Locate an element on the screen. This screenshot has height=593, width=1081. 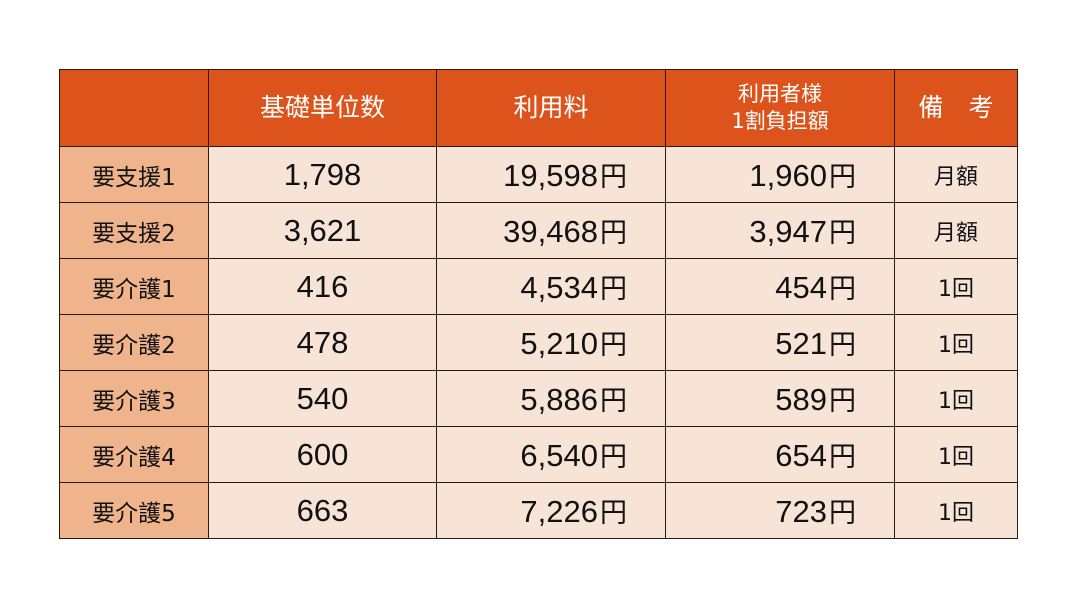
table-row: 要介護2 478 5,210円 521円 1回 is located at coordinates (538, 342).